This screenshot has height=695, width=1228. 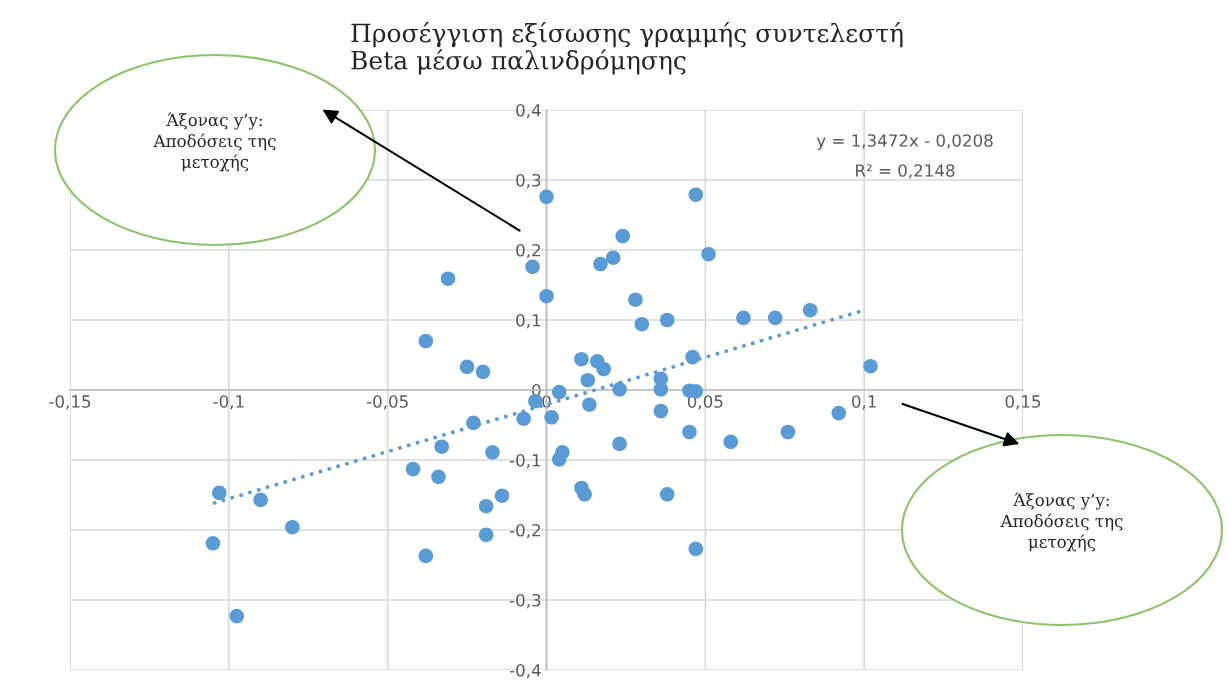 I want to click on annotation: y = 1,3472x - 0,0208, so click(x=904, y=142).